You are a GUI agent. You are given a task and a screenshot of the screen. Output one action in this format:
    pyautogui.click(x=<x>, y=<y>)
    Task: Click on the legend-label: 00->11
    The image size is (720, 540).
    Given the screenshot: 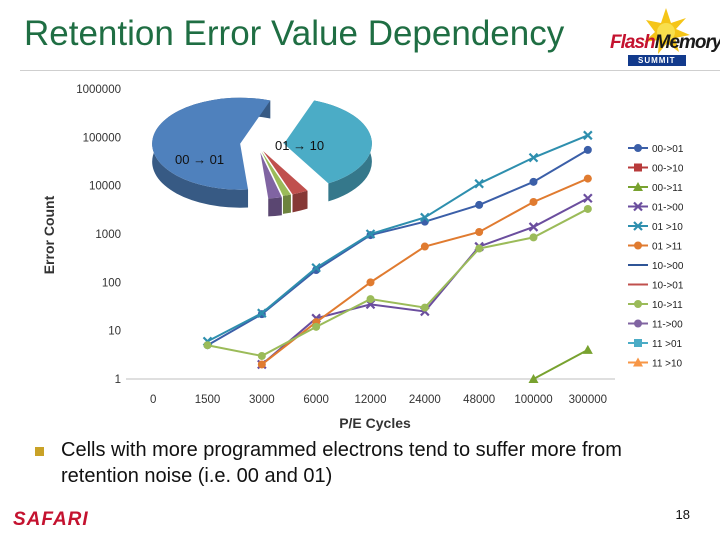 What is the action you would take?
    pyautogui.click(x=667, y=188)
    